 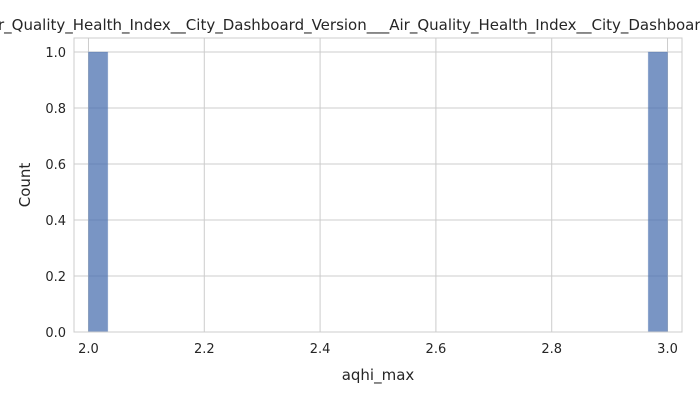 What do you see at coordinates (55, 333) in the screenshot?
I see `y-tick-label: 0.0` at bounding box center [55, 333].